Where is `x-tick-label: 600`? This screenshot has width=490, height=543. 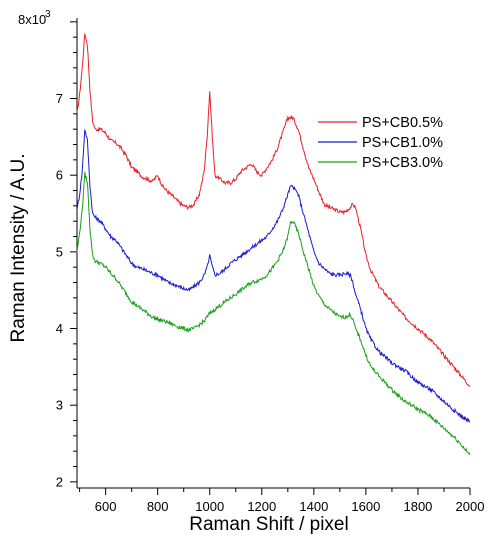 x-tick-label: 600 is located at coordinates (106, 506).